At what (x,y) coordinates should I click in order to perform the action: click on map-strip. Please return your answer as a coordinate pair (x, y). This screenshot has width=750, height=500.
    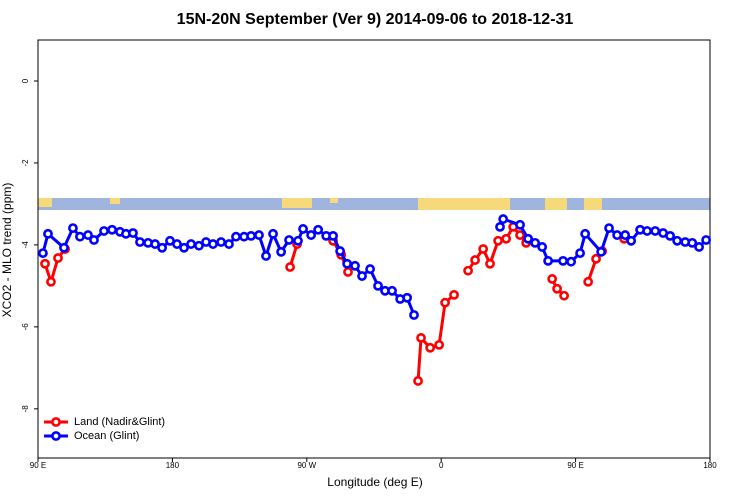
    Looking at the image, I should click on (374, 204).